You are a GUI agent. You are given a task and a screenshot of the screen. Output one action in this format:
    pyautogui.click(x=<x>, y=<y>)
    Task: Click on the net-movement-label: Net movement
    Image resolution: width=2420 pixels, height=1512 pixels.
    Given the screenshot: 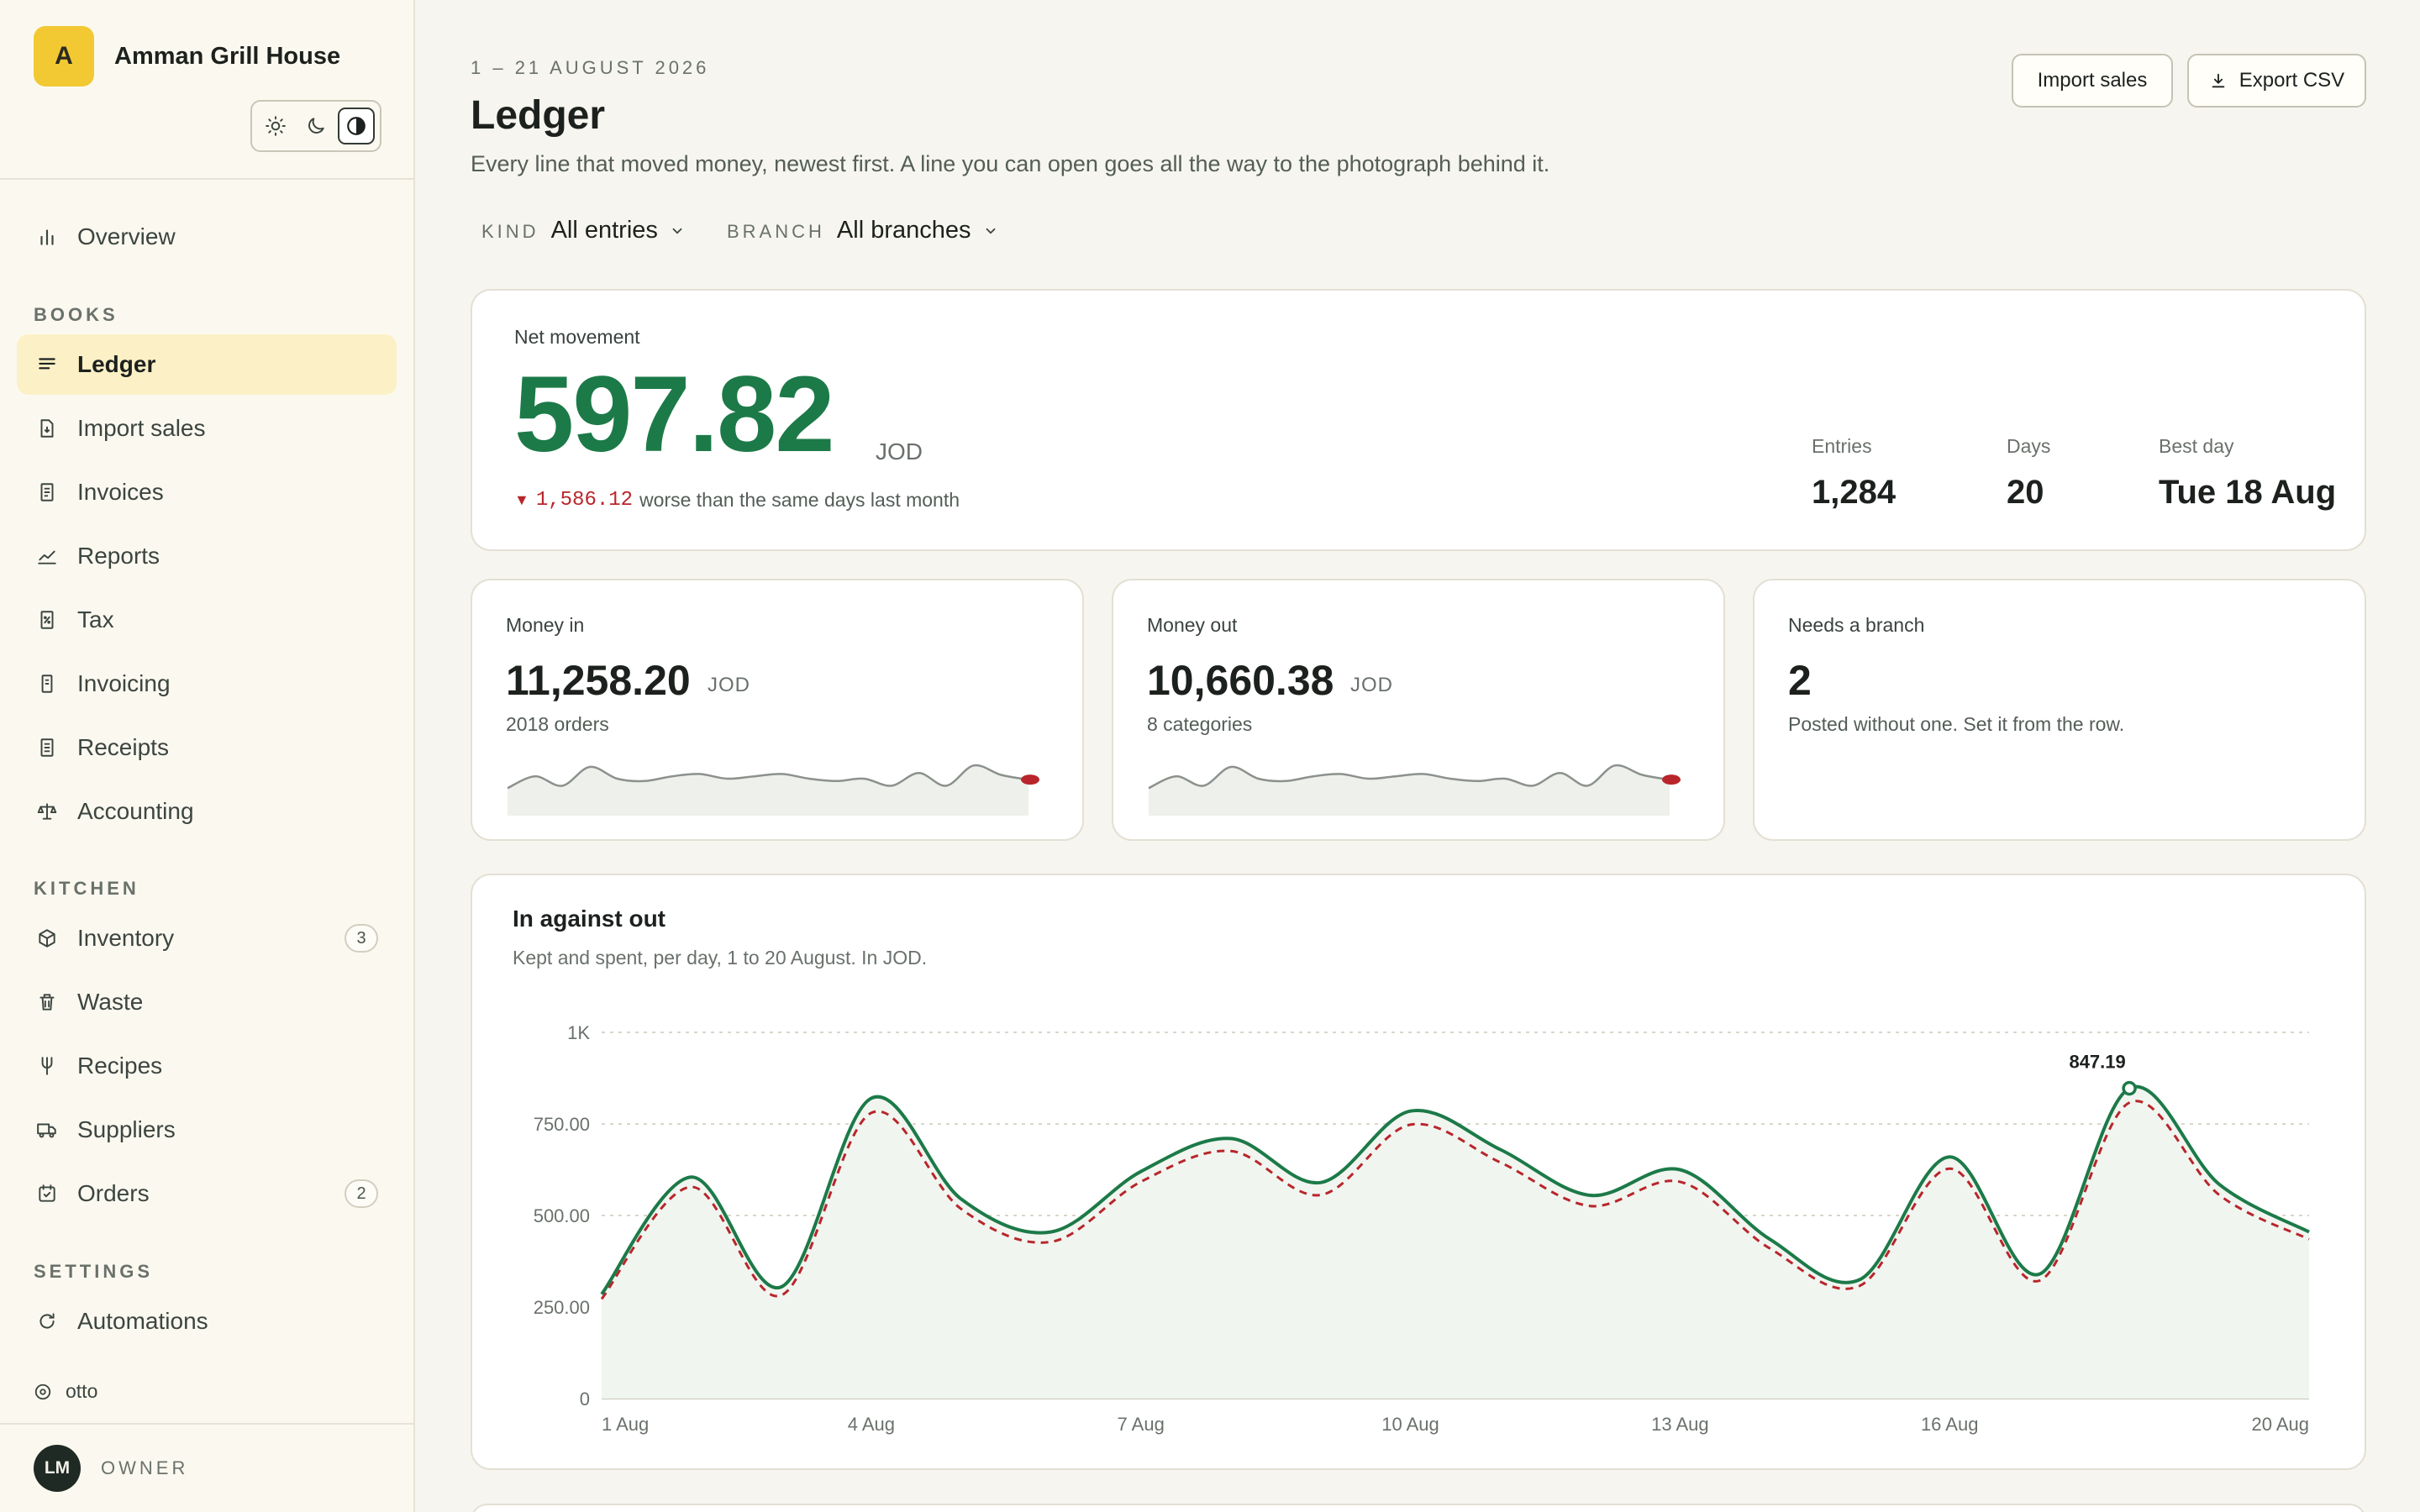 What is the action you would take?
    pyautogui.click(x=577, y=337)
    